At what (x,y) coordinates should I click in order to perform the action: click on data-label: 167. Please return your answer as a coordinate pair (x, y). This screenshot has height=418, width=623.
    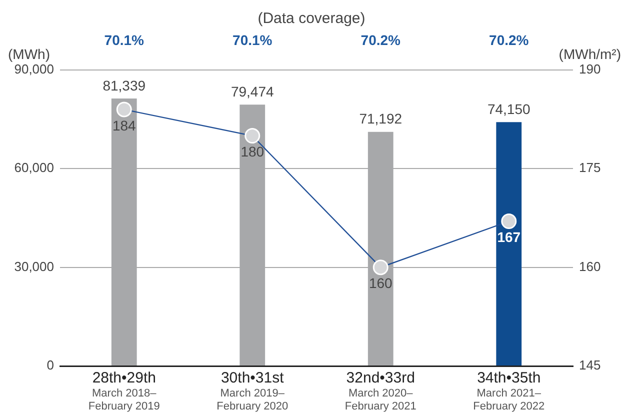
    Looking at the image, I should click on (509, 237).